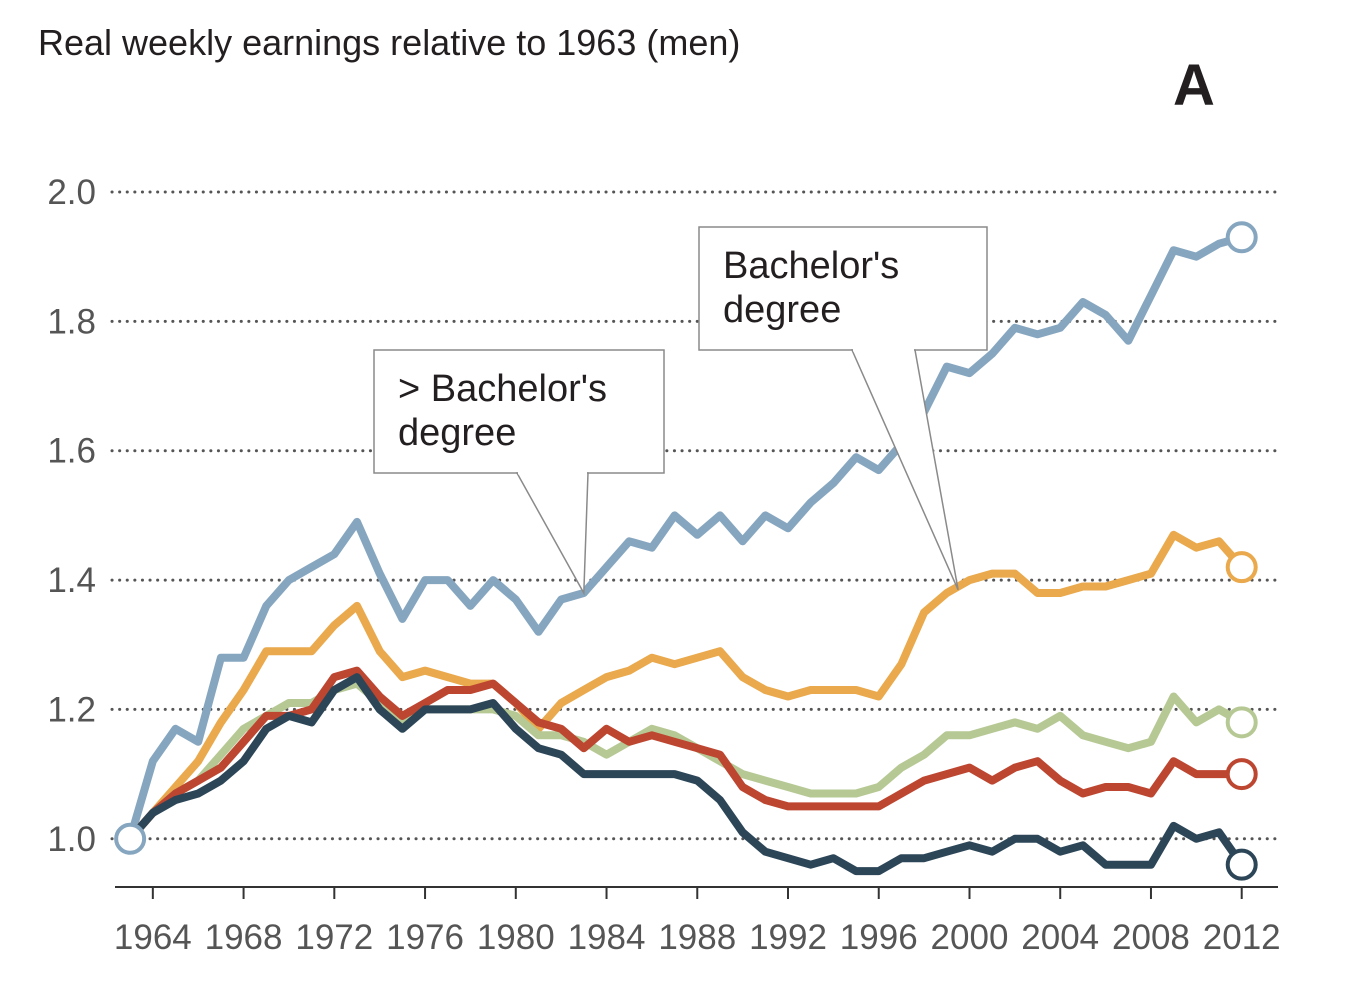 The width and height of the screenshot is (1346, 988). What do you see at coordinates (516, 937) in the screenshot?
I see `x-tick-label: 1980` at bounding box center [516, 937].